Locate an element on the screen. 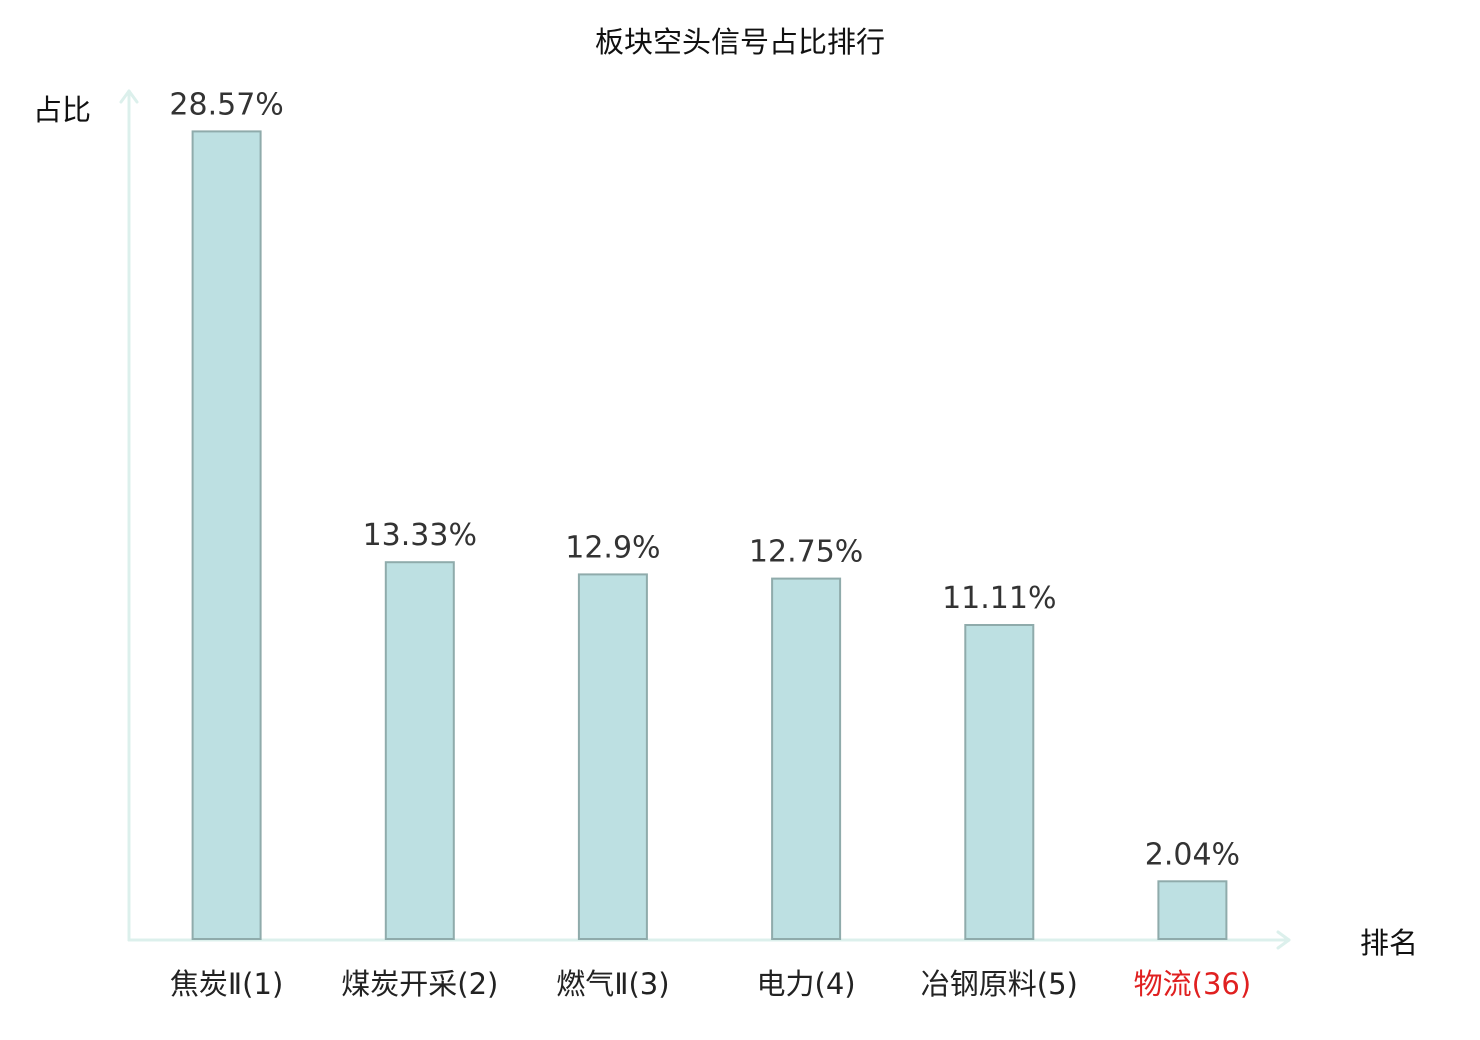 The image size is (1480, 1040). x-axis-arrow is located at coordinates (1283, 940).